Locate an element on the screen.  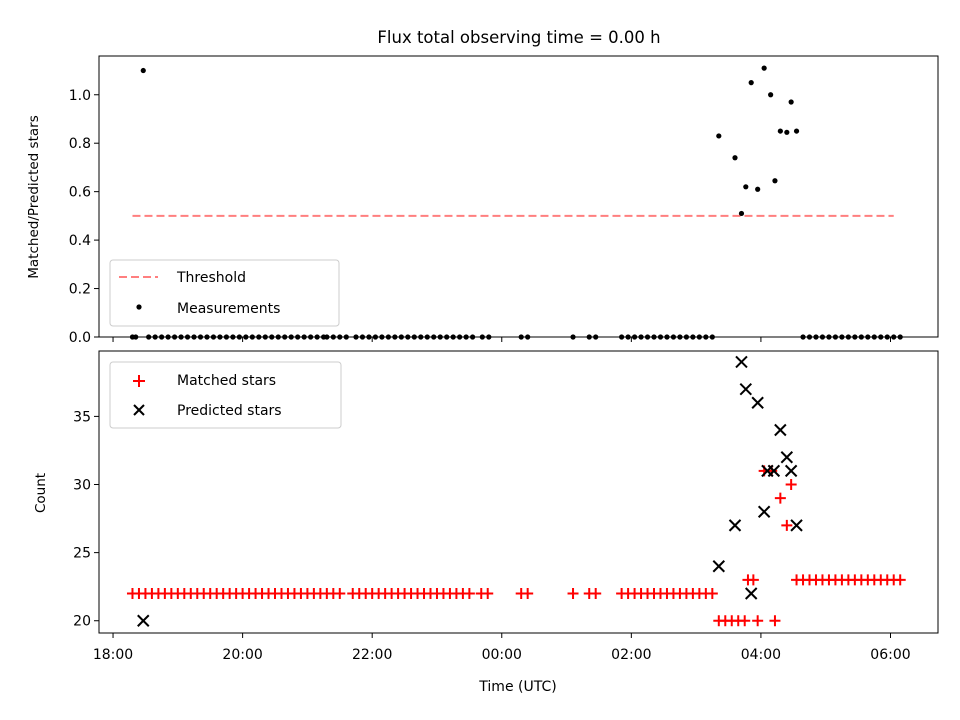
count-legend-box is located at coordinates (225, 395).